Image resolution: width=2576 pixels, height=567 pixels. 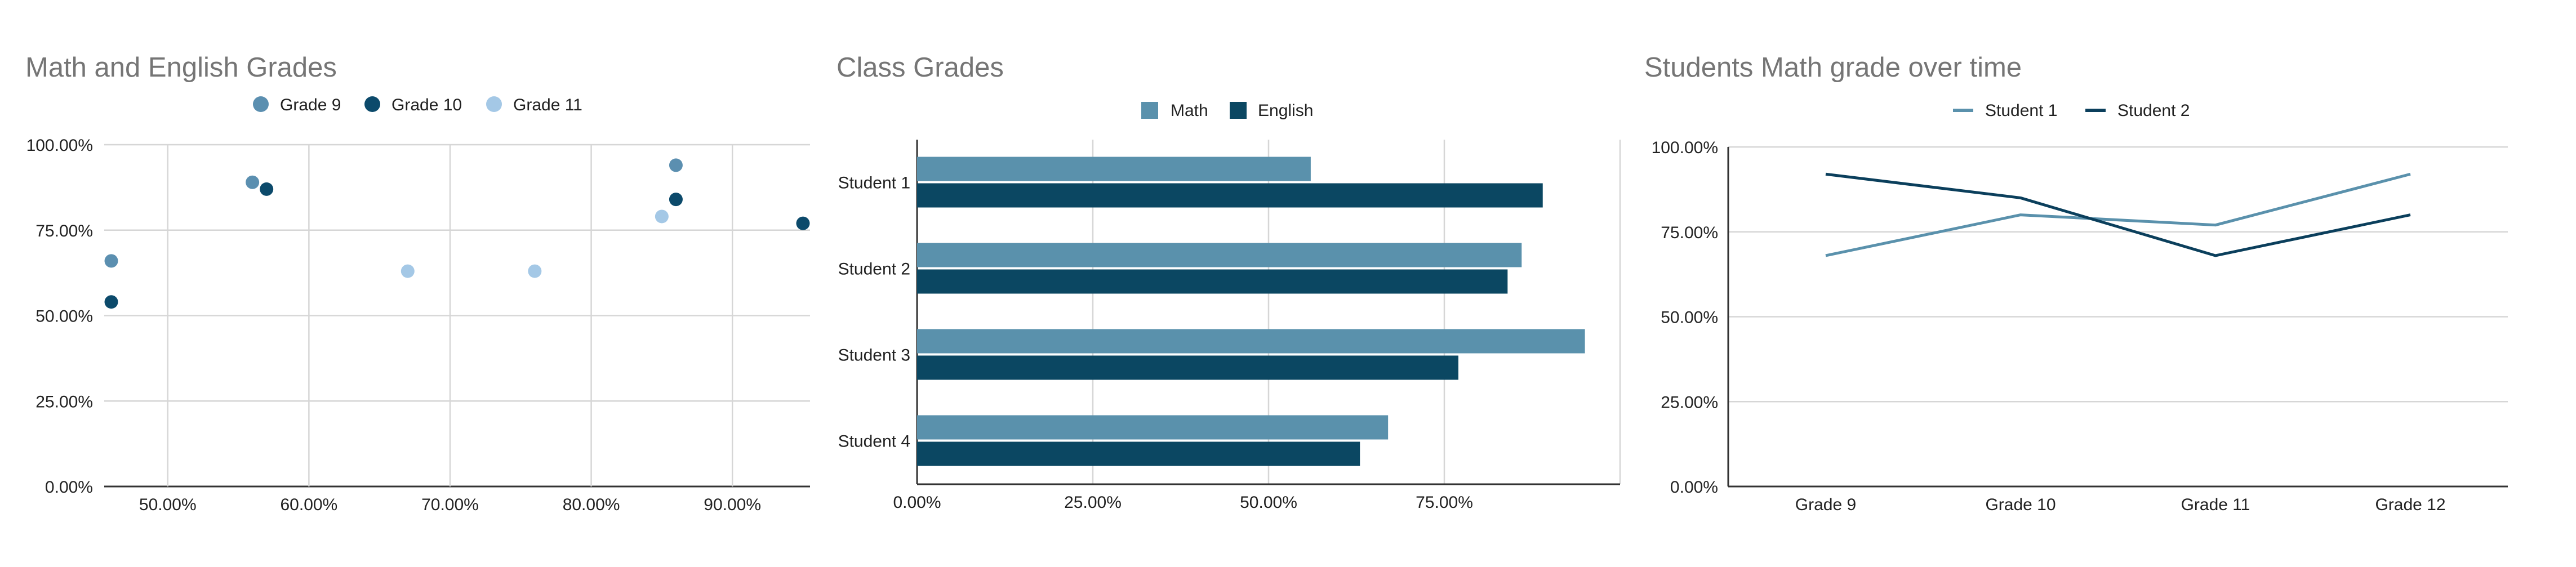 I want to click on legend-label-grade-11: Grade 11, so click(x=547, y=105).